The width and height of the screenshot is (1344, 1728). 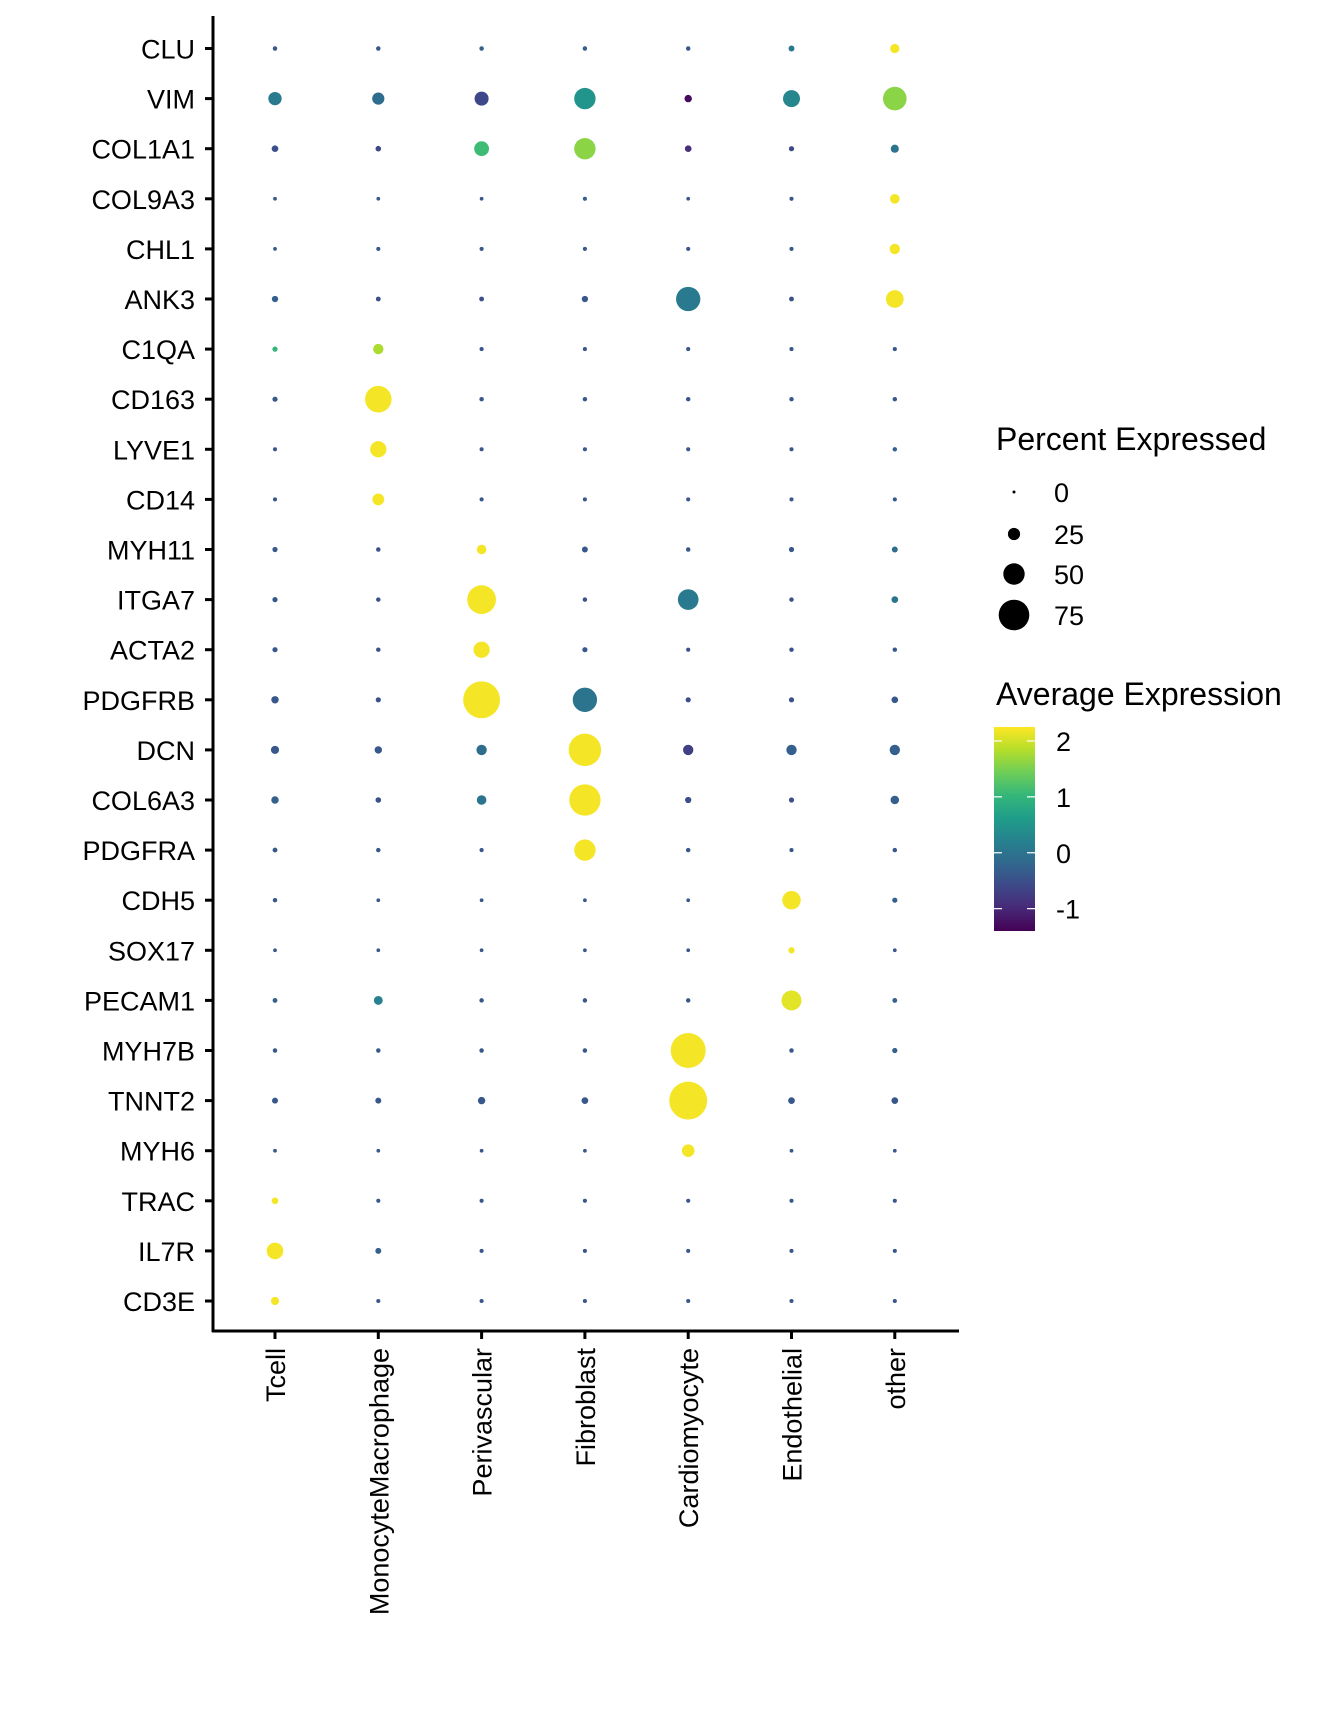 I want to click on size-legend: Percent Expressed 0 25 50 75, so click(x=1131, y=526).